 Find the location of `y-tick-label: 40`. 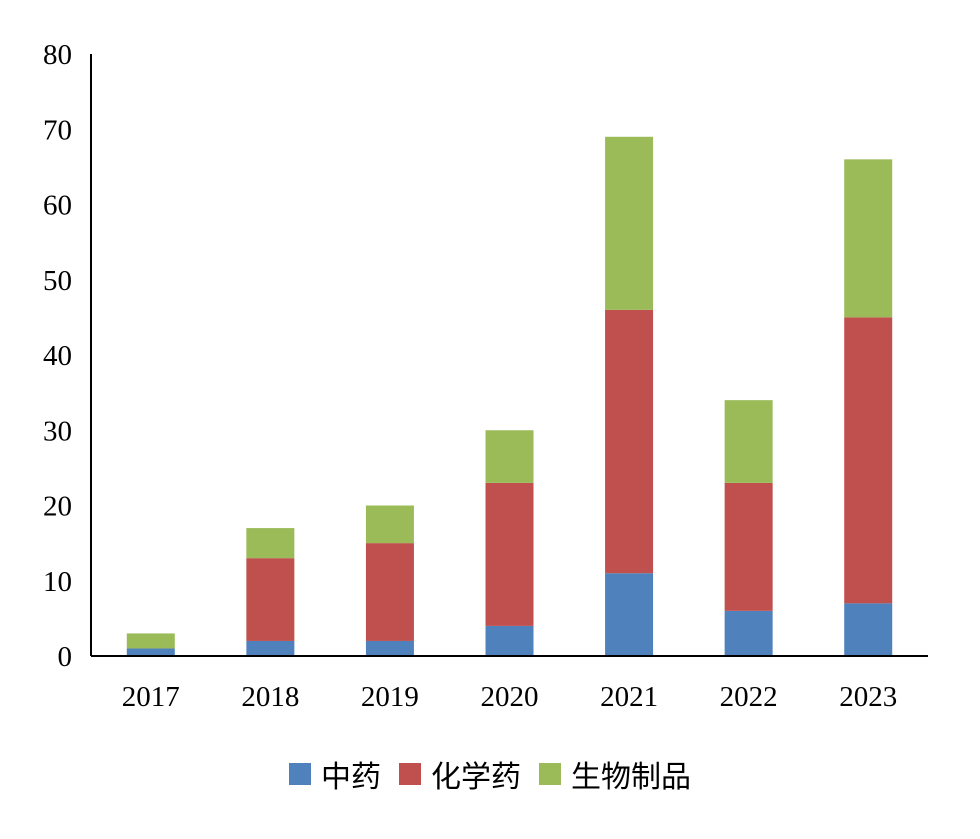

y-tick-label: 40 is located at coordinates (57, 356).